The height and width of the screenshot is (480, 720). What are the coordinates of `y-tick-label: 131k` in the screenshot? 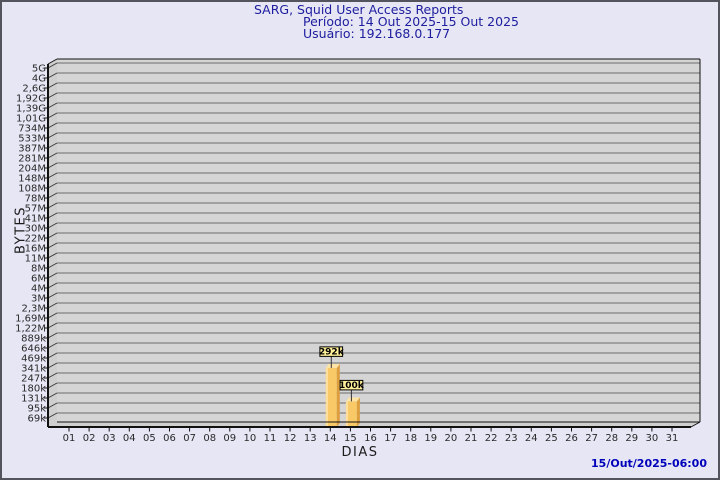 It's located at (33, 399).